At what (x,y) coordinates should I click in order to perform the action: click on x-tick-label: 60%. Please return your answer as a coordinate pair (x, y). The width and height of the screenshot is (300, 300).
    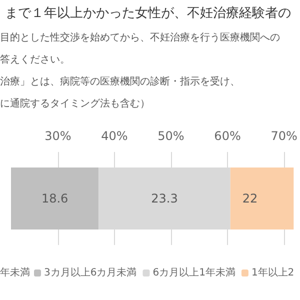
    Looking at the image, I should click on (227, 136).